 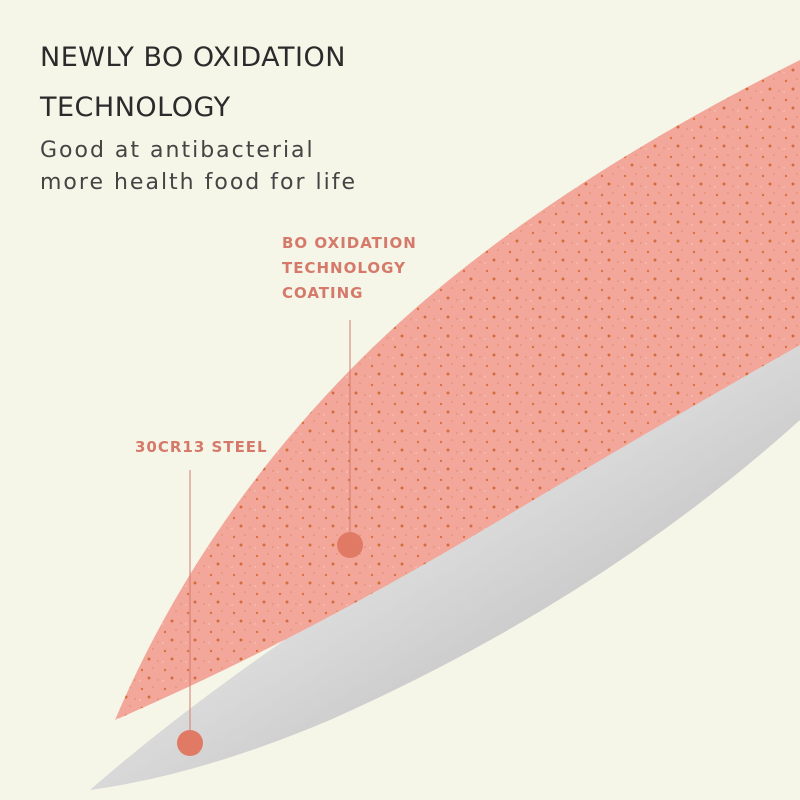 What do you see at coordinates (177, 150) in the screenshot?
I see `subtitle: Good at antibacterial` at bounding box center [177, 150].